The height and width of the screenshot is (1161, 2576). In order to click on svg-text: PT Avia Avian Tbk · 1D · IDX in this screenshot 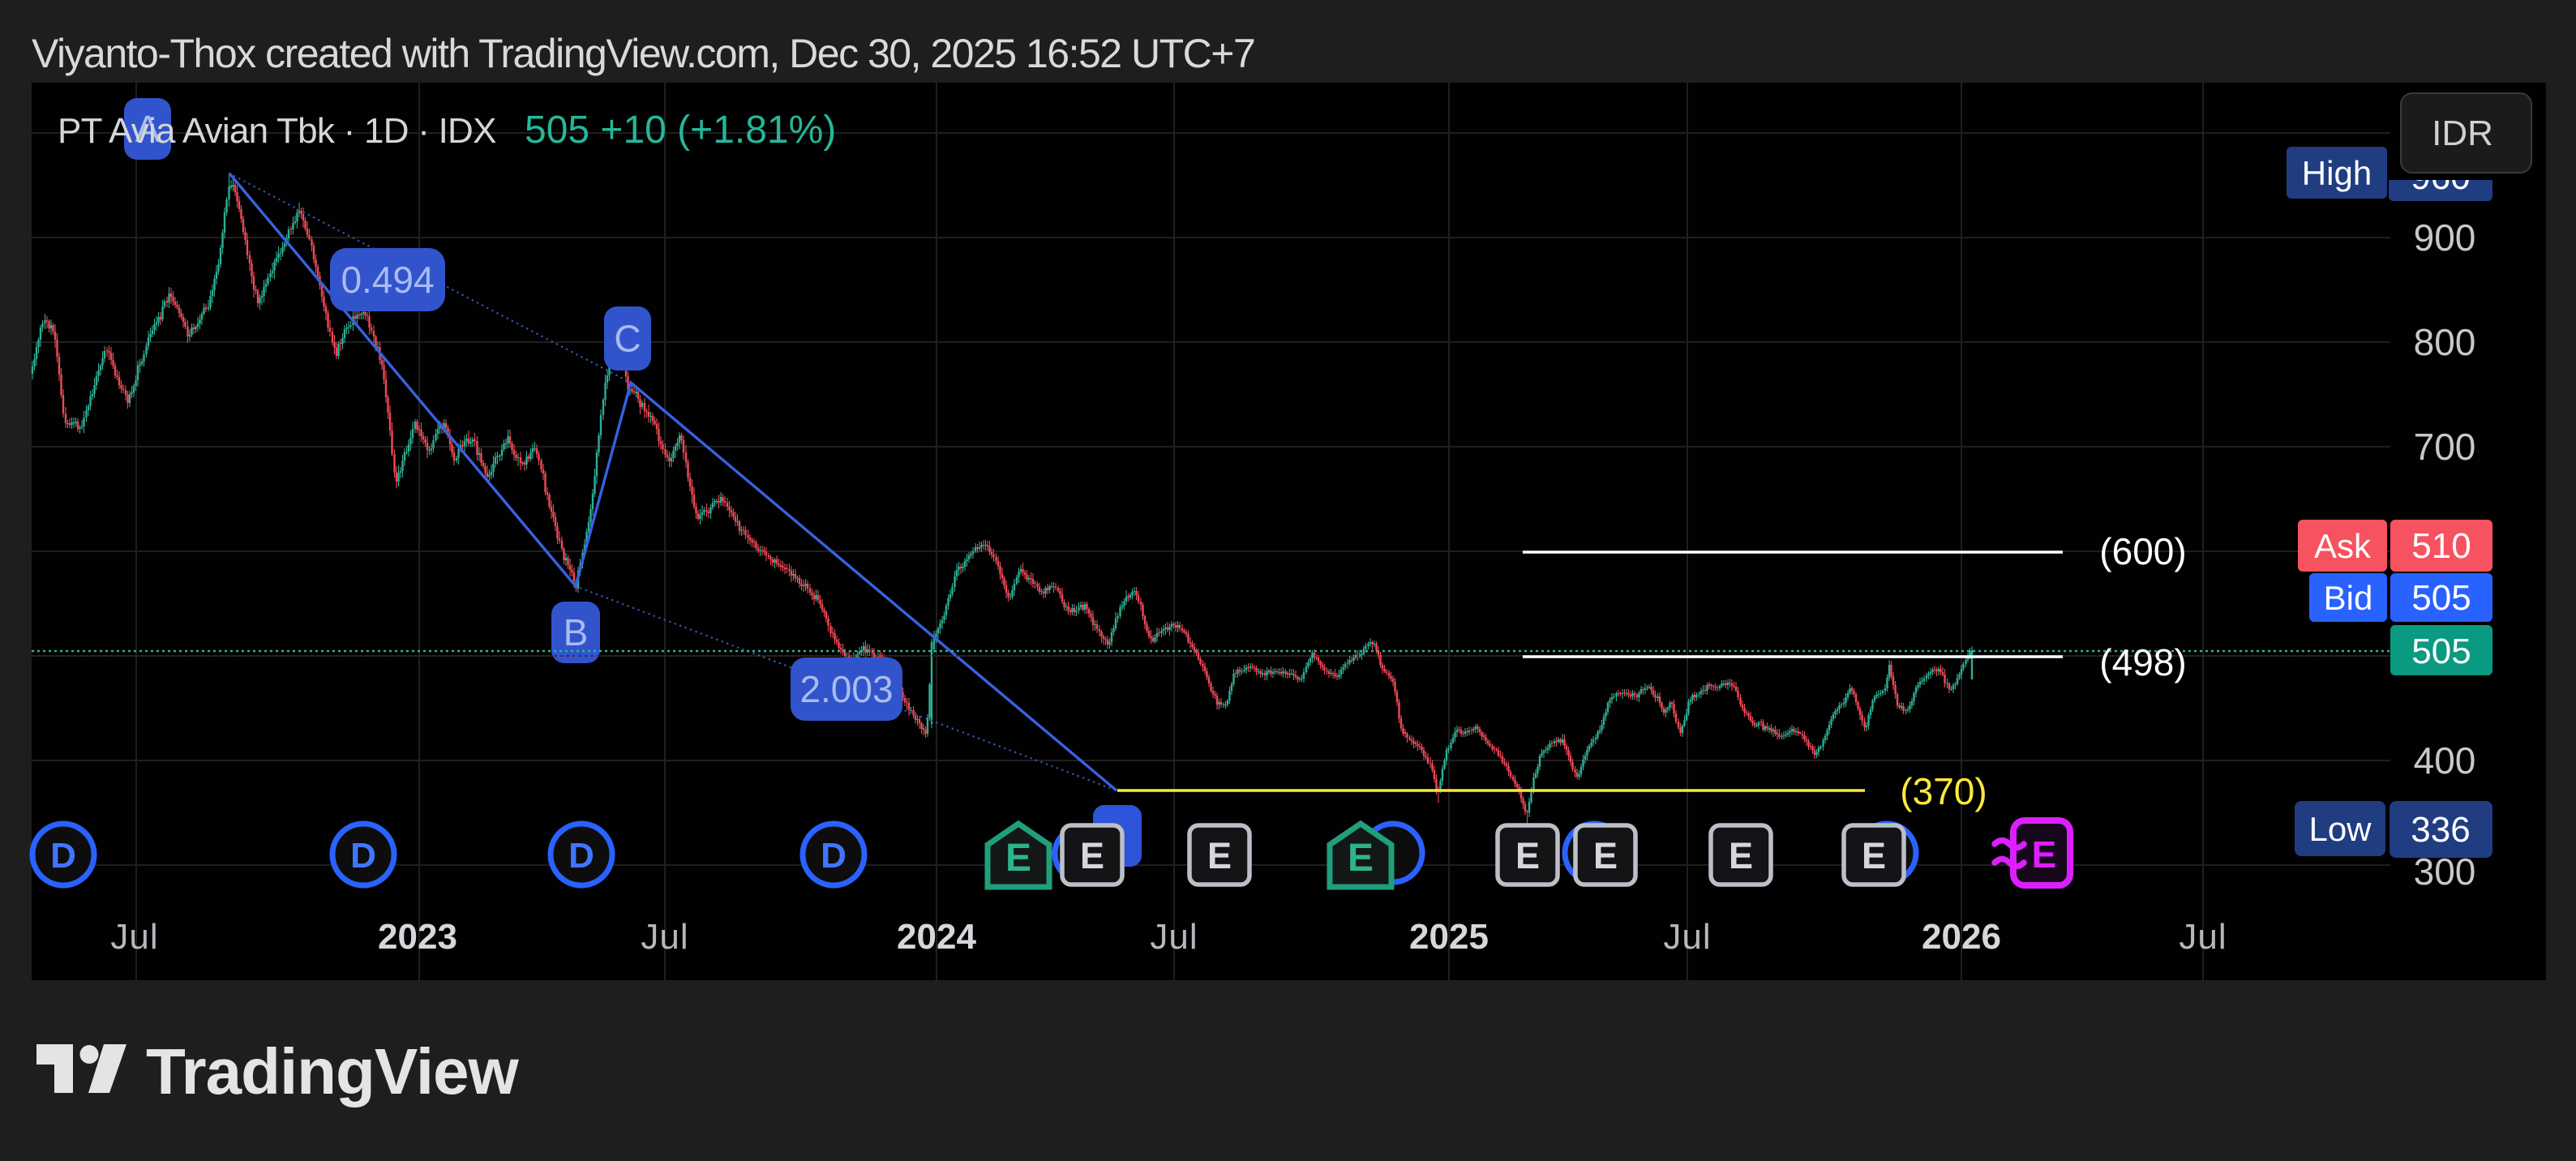, I will do `click(277, 131)`.